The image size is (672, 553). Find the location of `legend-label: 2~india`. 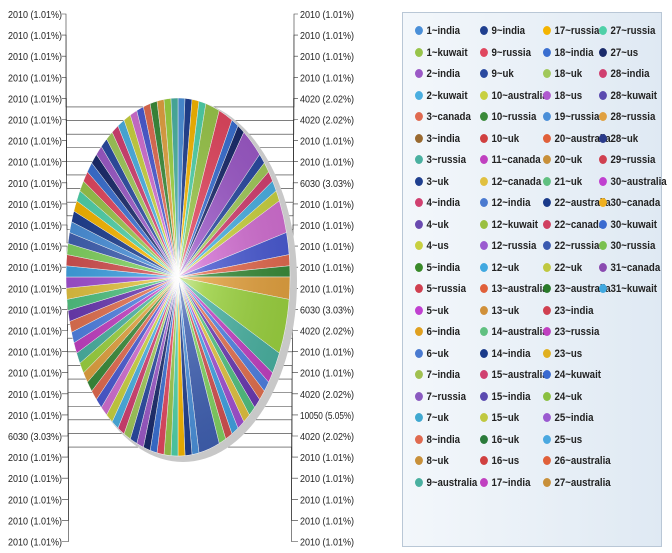

legend-label: 2~india is located at coordinates (443, 74).